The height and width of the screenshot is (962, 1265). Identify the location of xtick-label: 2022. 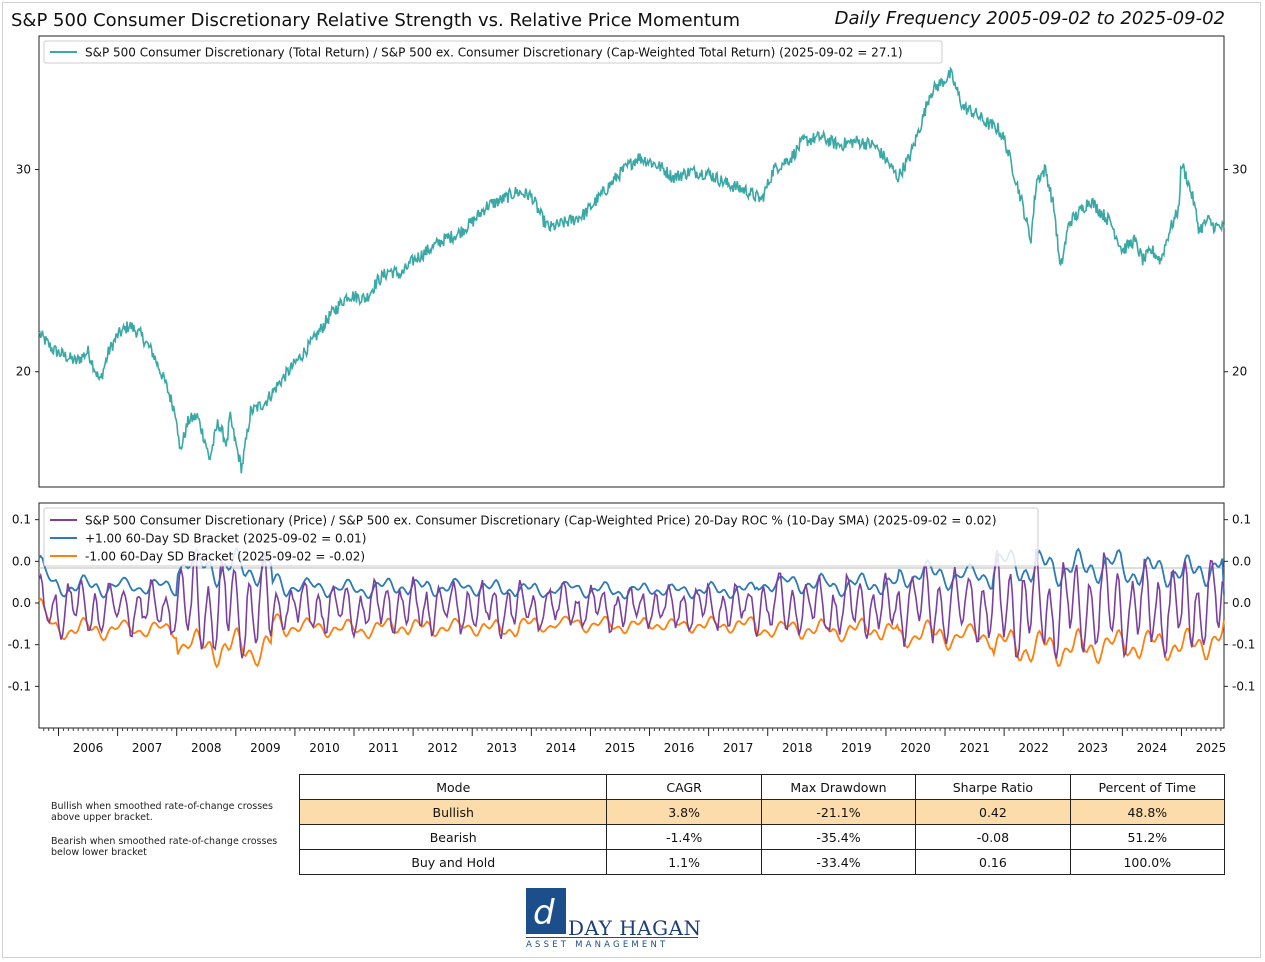
(1033, 748).